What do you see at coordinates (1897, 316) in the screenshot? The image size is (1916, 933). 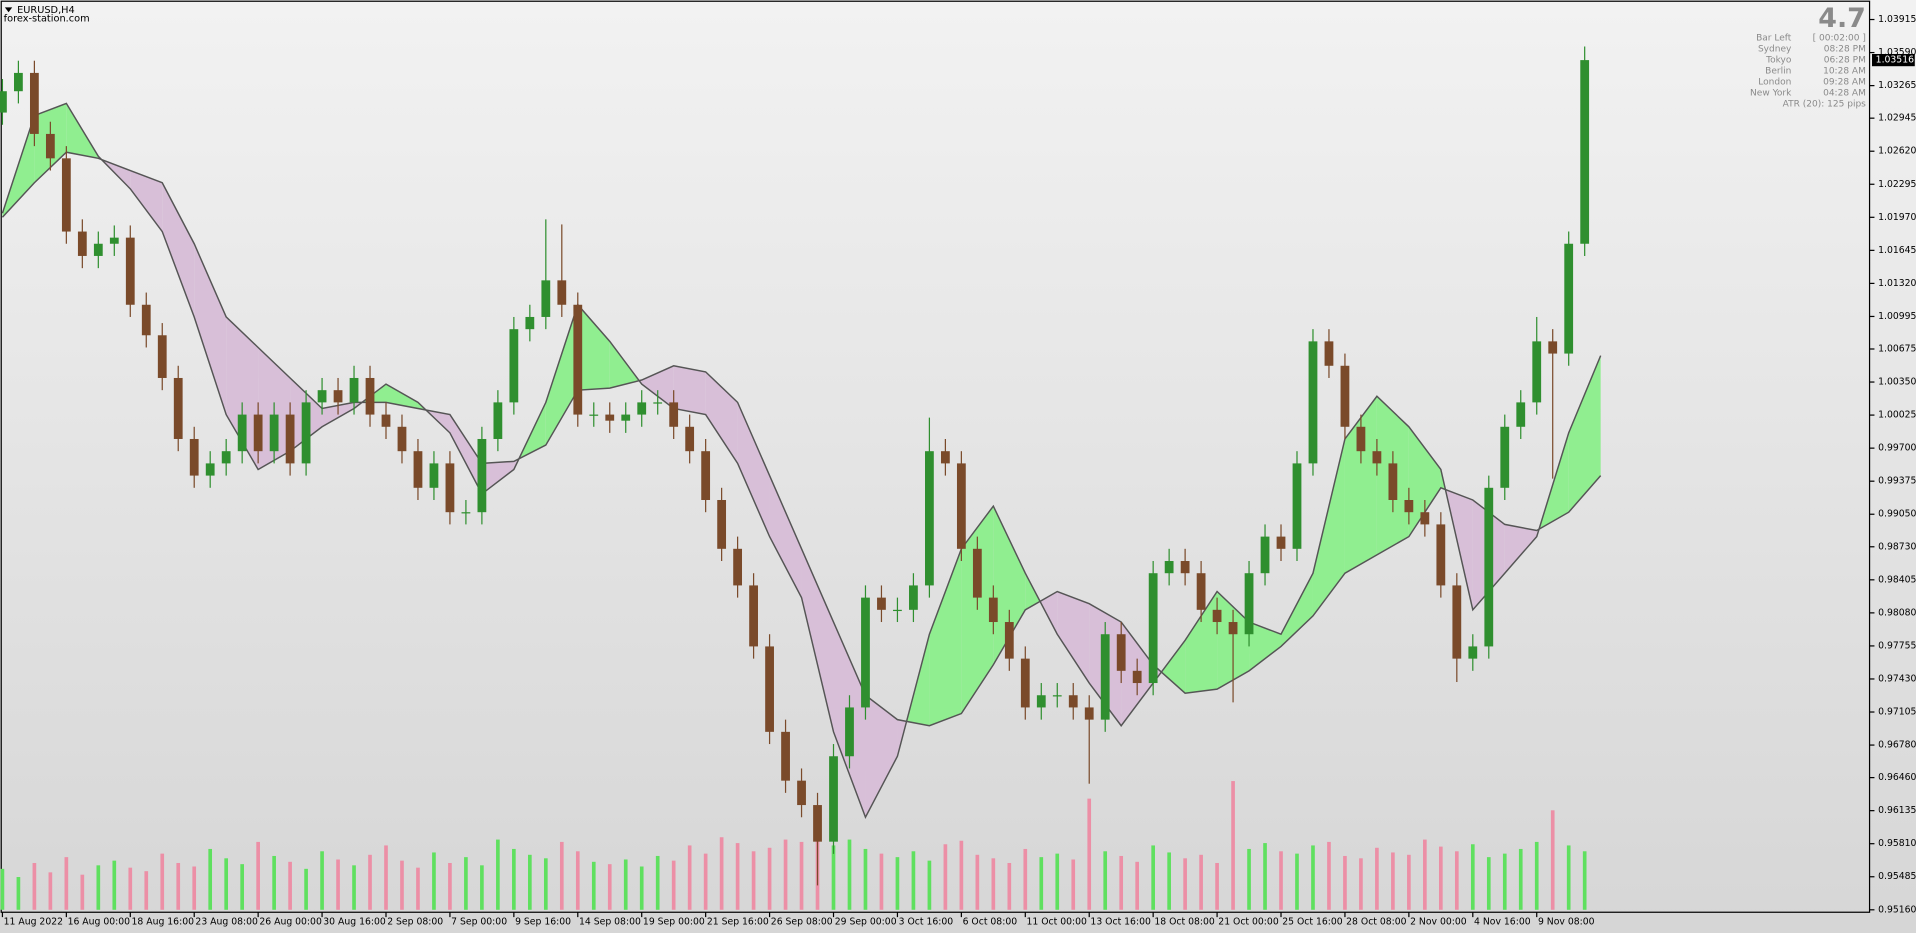 I see `y-tick-label: 1.00995` at bounding box center [1897, 316].